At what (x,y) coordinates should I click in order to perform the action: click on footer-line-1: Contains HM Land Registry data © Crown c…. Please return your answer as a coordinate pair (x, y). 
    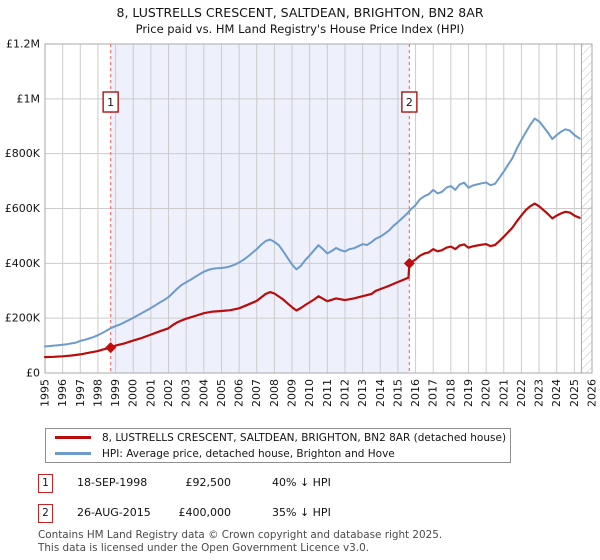
    Looking at the image, I should click on (240, 535).